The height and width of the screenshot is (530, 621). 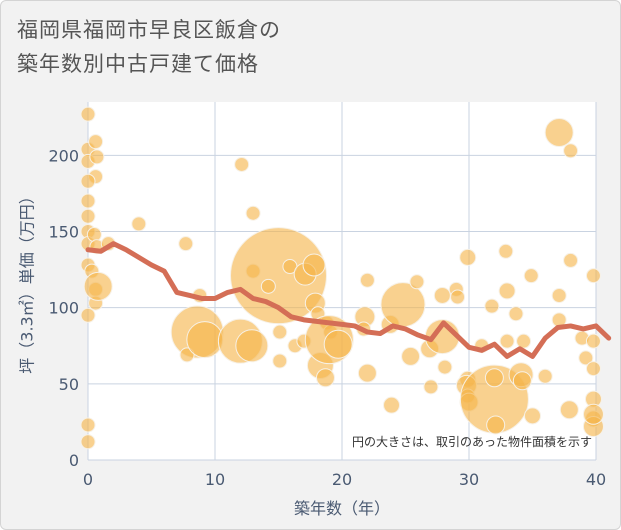 I want to click on y-tick-label: 200, so click(x=63, y=155).